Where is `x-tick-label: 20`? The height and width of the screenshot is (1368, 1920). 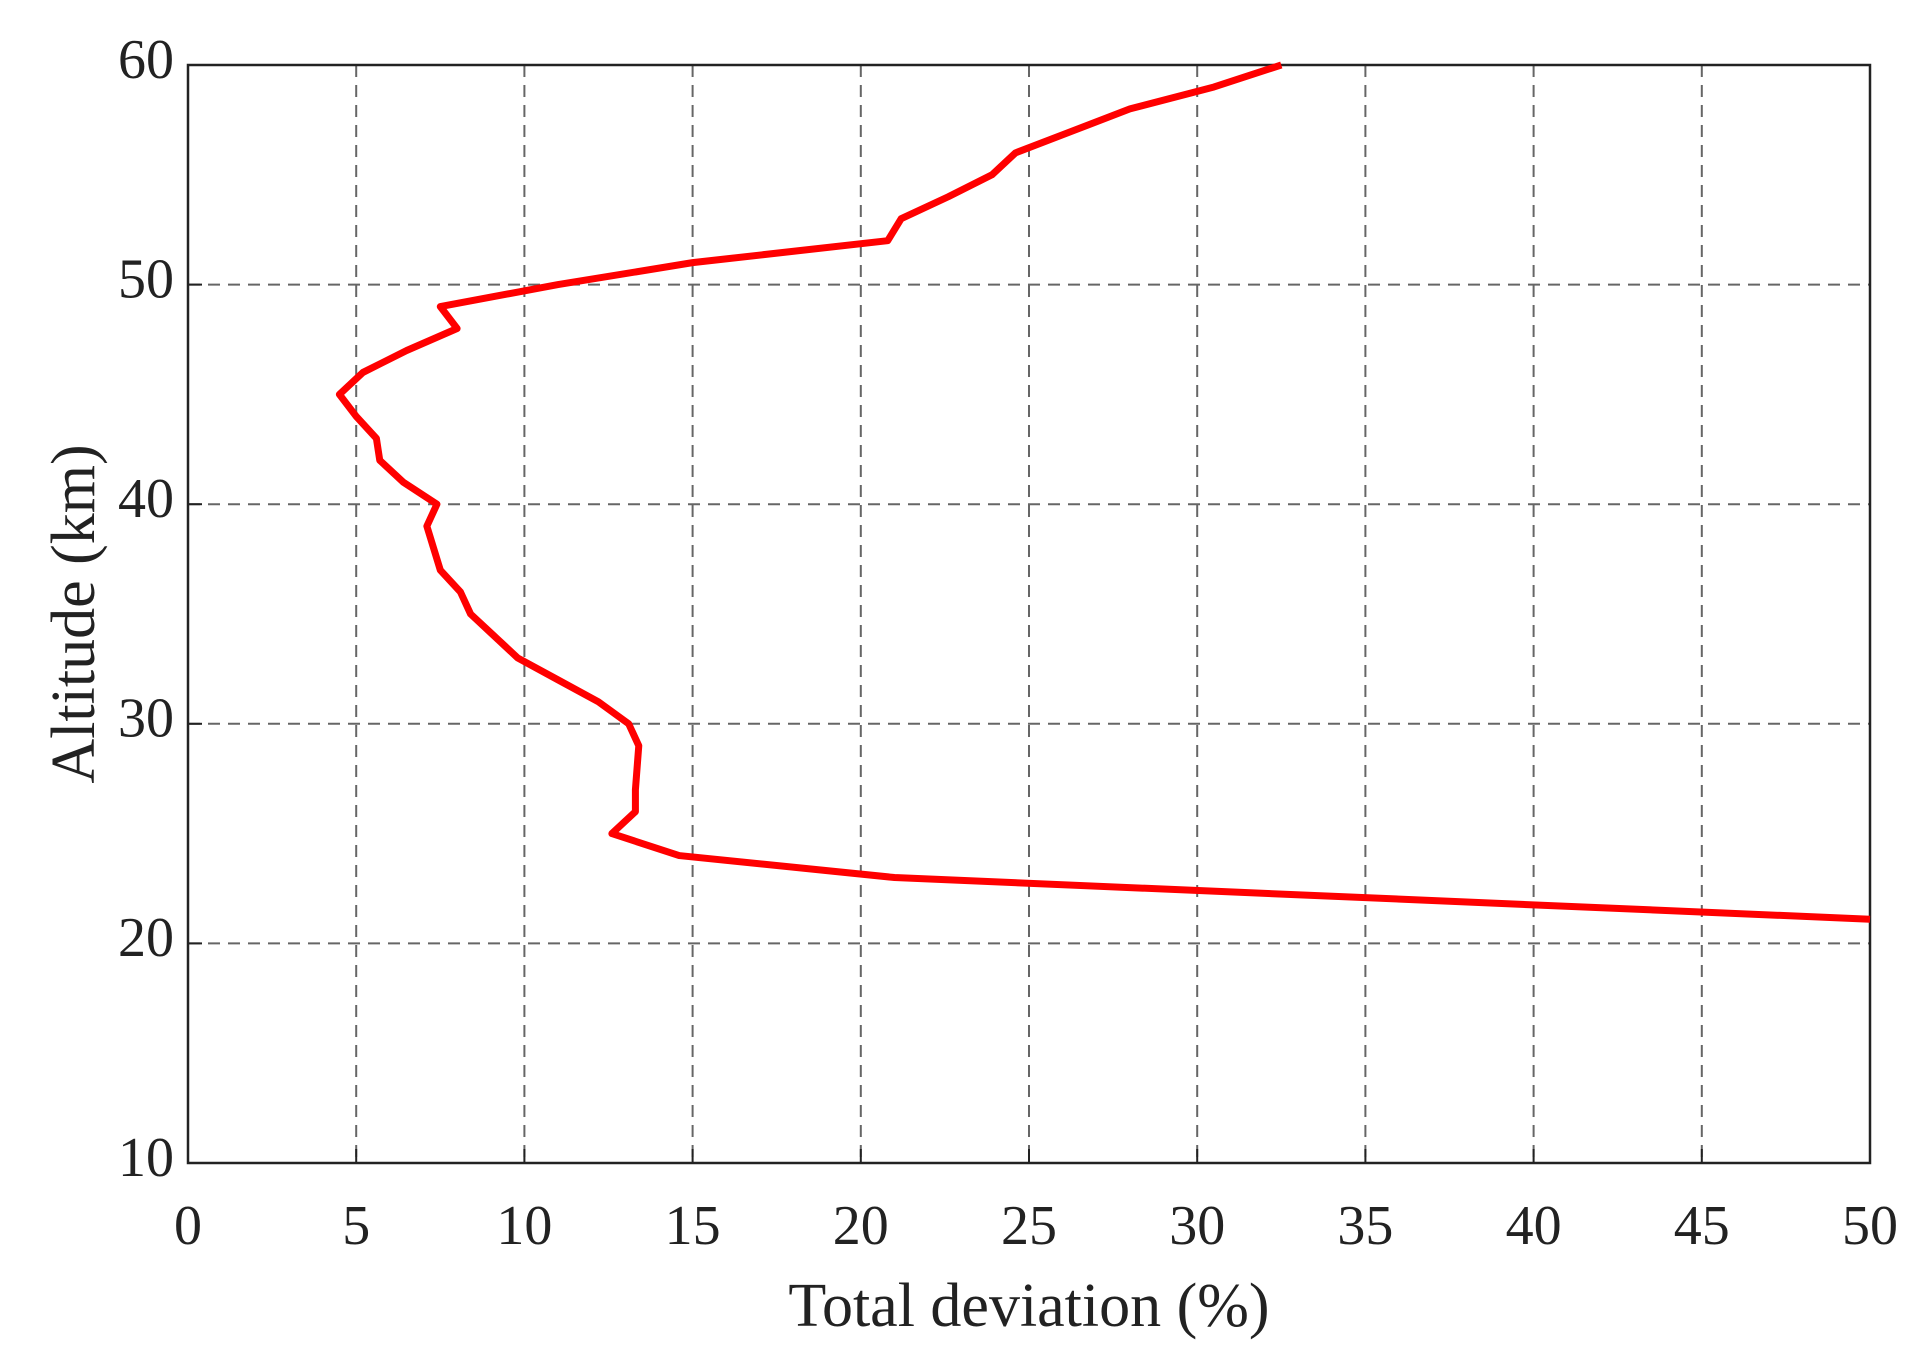 x-tick-label: 20 is located at coordinates (861, 1226).